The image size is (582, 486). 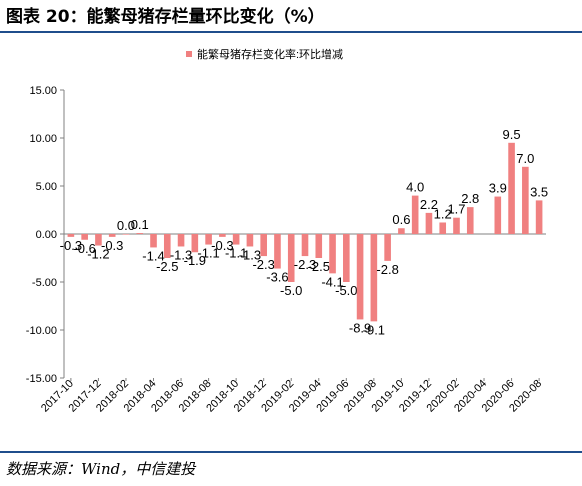 I want to click on data-label: 7.0, so click(x=525, y=158).